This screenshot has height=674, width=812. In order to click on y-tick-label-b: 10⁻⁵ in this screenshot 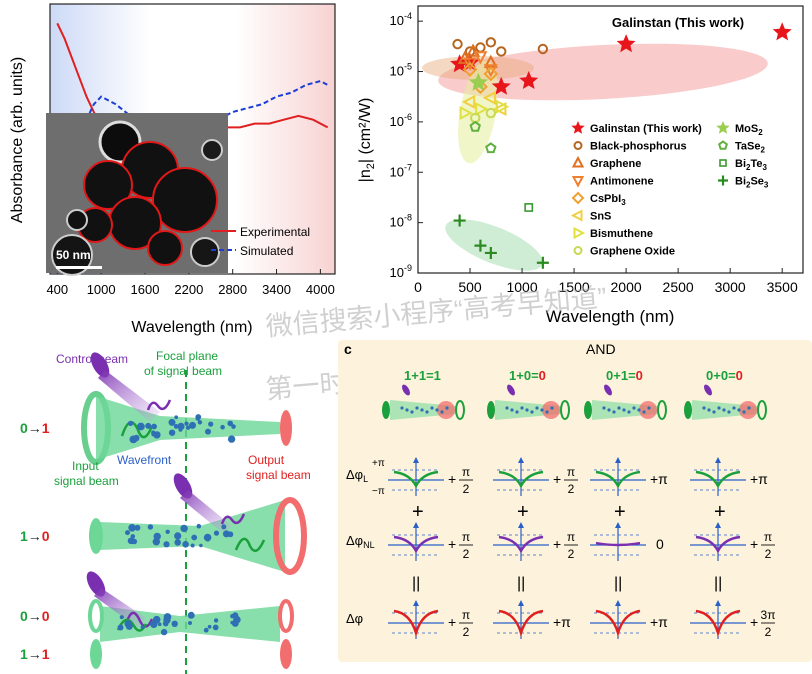, I will do `click(401, 70)`.